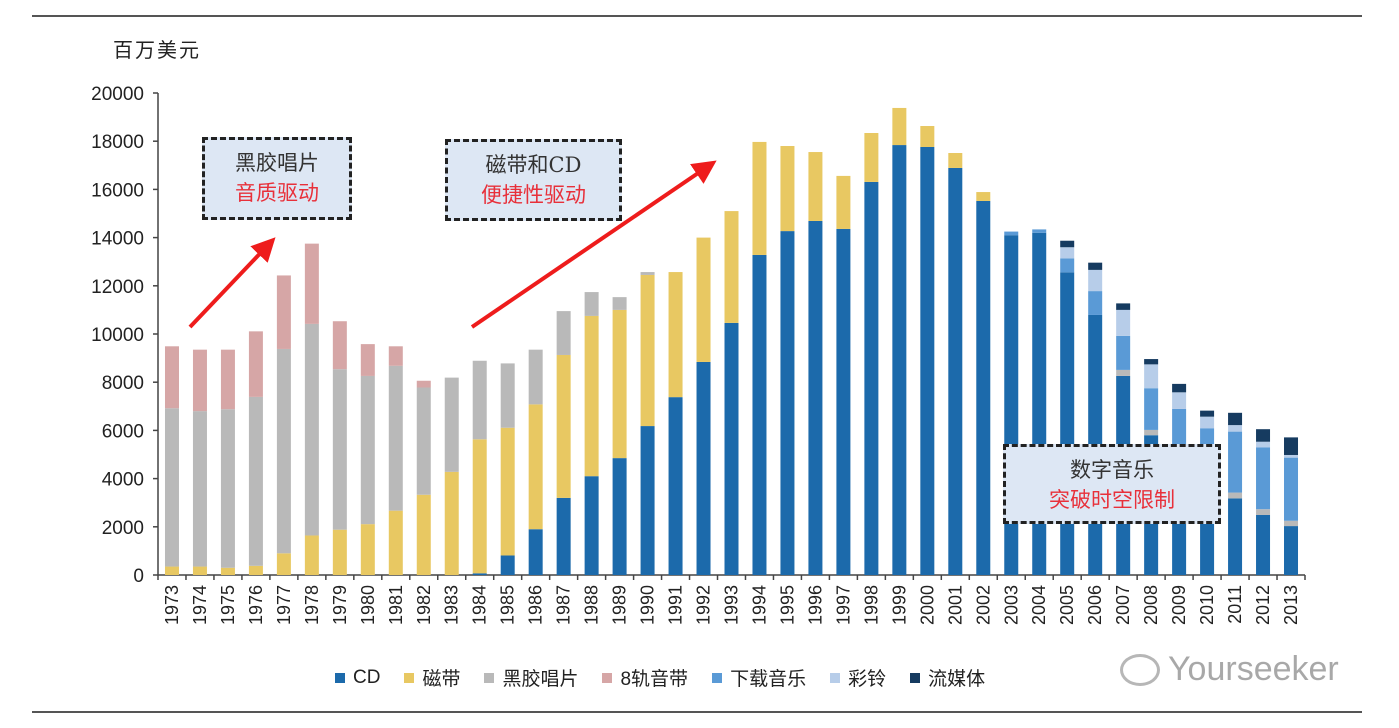 This screenshot has height=728, width=1399. What do you see at coordinates (339, 552) in the screenshot?
I see `bar-segment-1979` at bounding box center [339, 552].